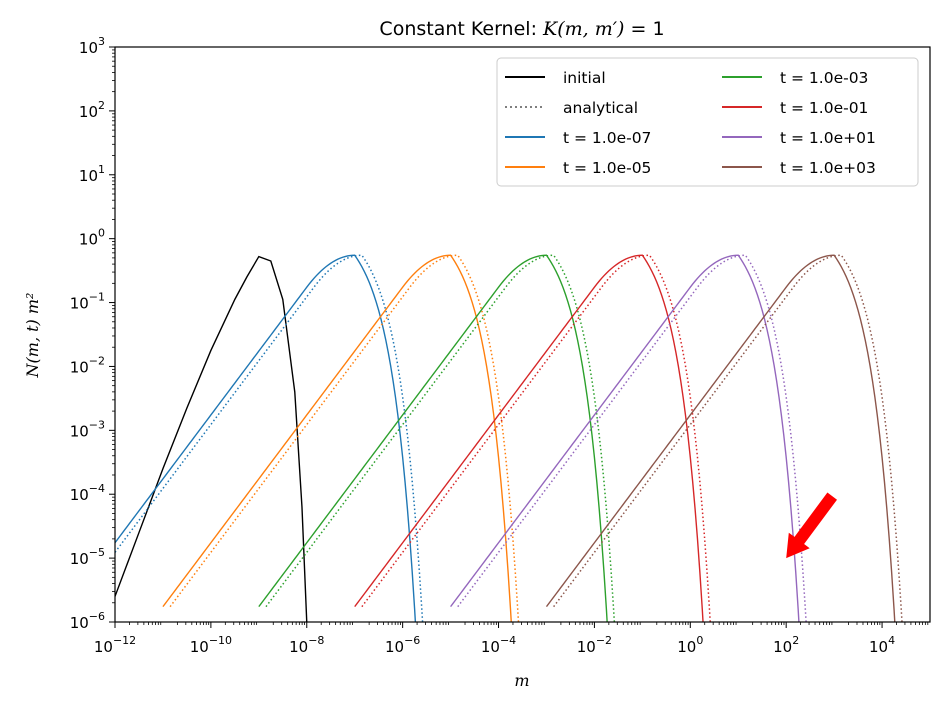 The height and width of the screenshot is (704, 945). I want to click on y-tick-label: 10², so click(92, 110).